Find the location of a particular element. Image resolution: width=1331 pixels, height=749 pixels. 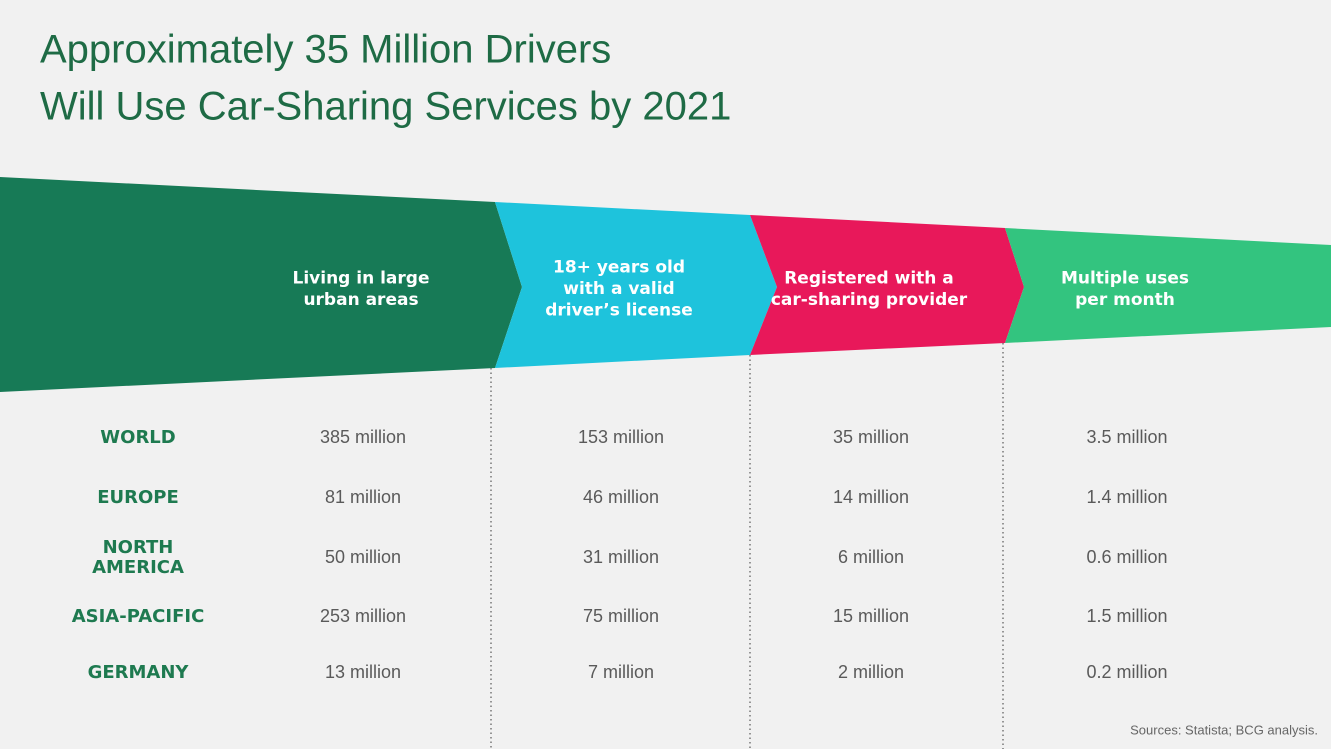

region-label: GERMANY is located at coordinates (139, 672).